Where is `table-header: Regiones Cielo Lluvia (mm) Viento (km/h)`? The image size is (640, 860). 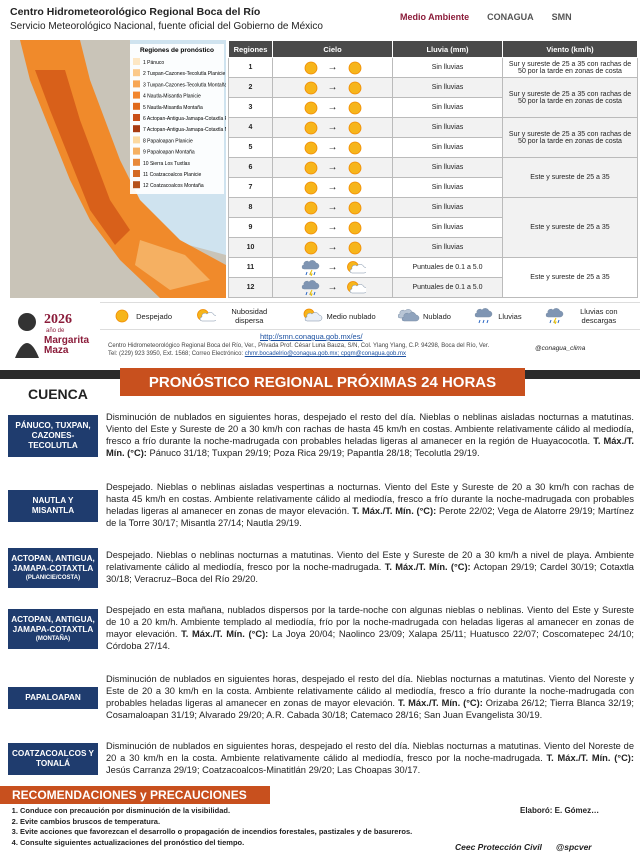
table-header: Regiones Cielo Lluvia (mm) Viento (km/h) is located at coordinates (433, 49).